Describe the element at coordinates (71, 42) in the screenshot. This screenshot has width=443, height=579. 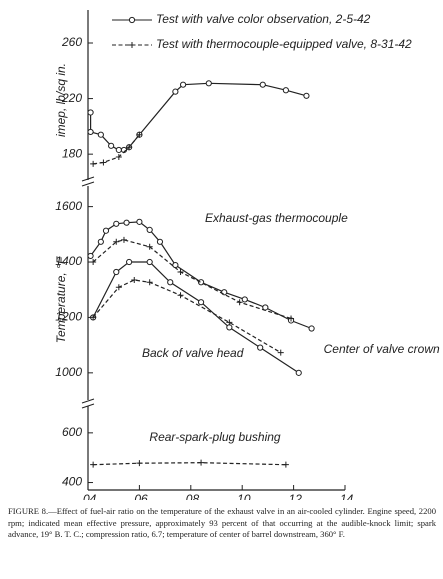
I see `y-tick-label: 260` at that location.